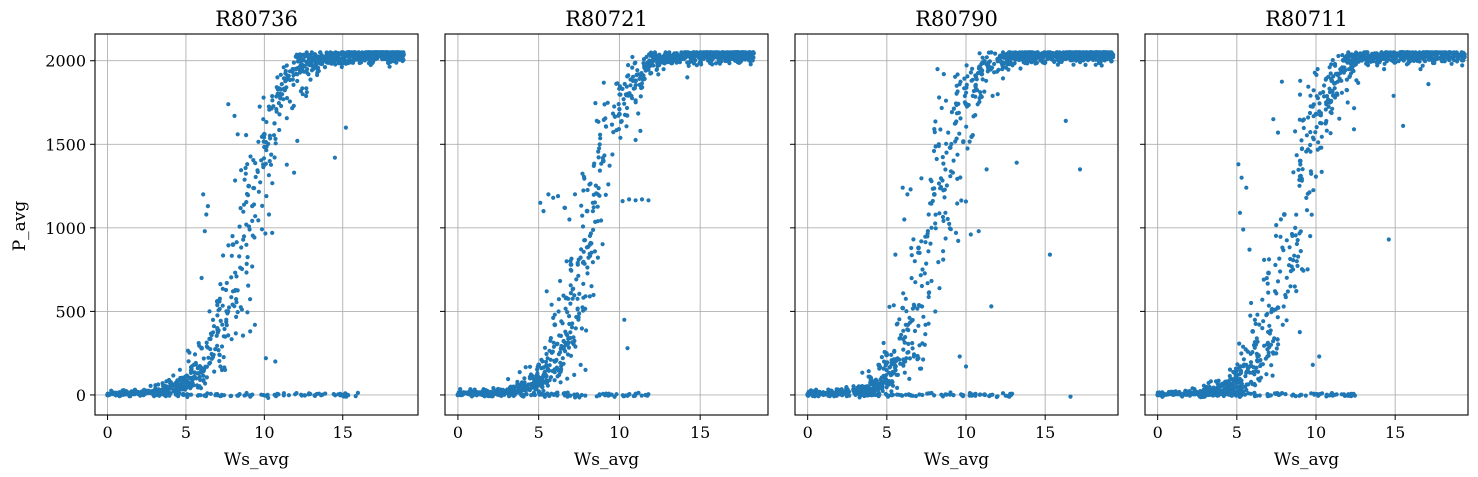 Image resolution: width=1478 pixels, height=477 pixels. I want to click on y-axis-label: P_avg, so click(20, 226).